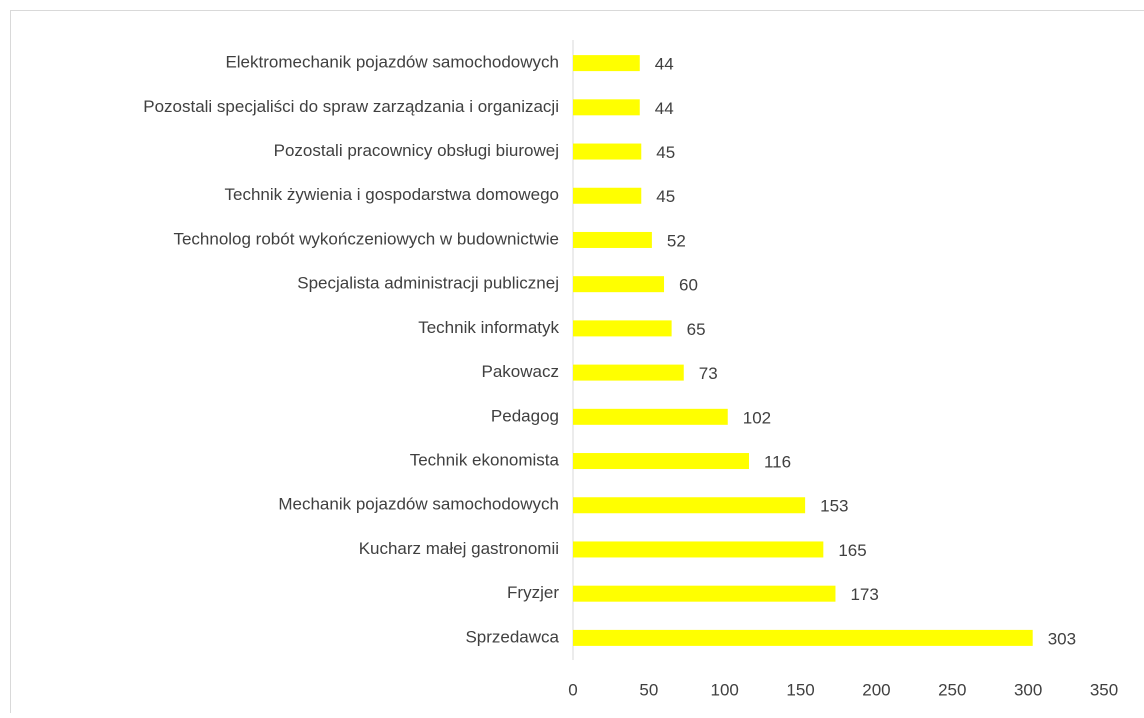  Describe the element at coordinates (520, 371) in the screenshot. I see `y-tick-label: Pakowacz` at that location.